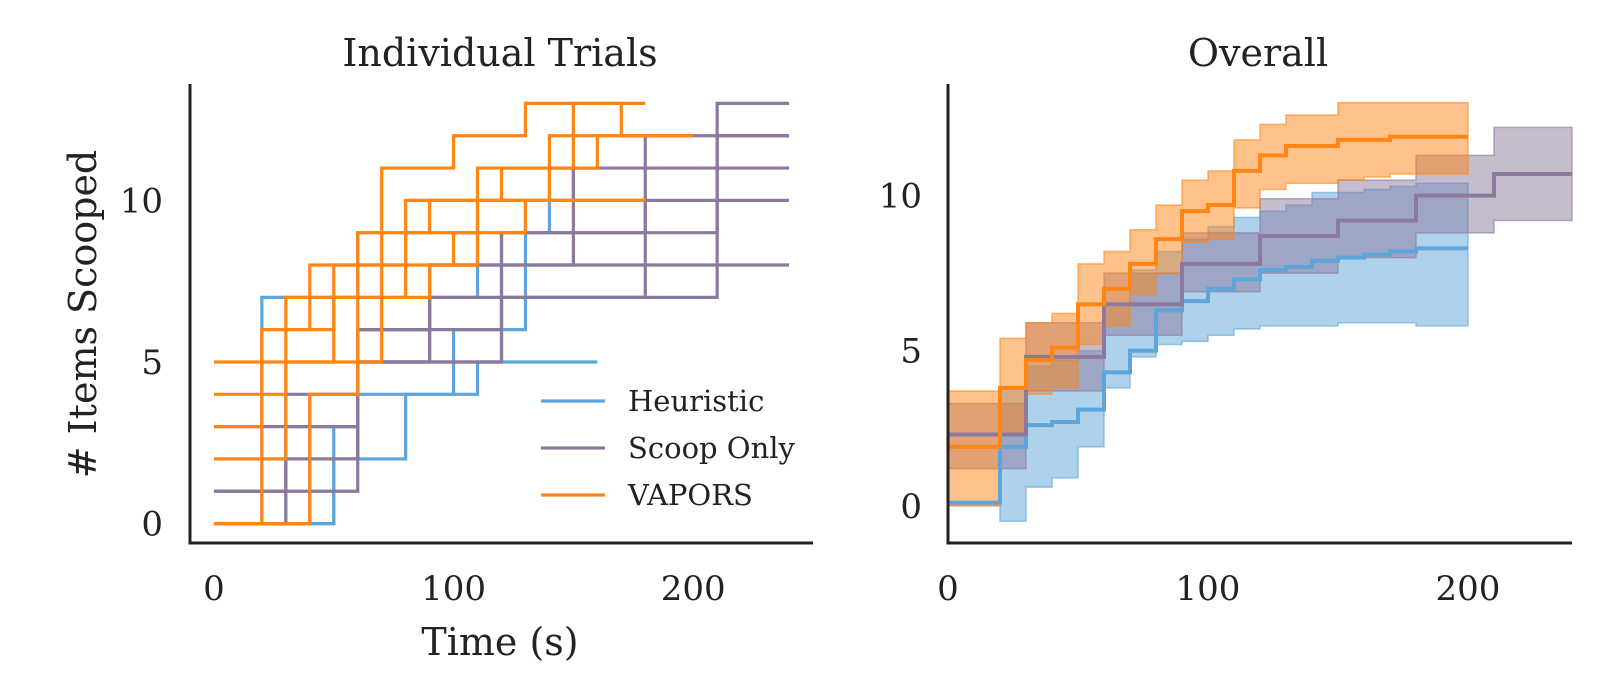 Image resolution: width=1600 pixels, height=700 pixels. Describe the element at coordinates (499, 53) in the screenshot. I see `panel-title-individual-trials: Individual Trials` at that location.